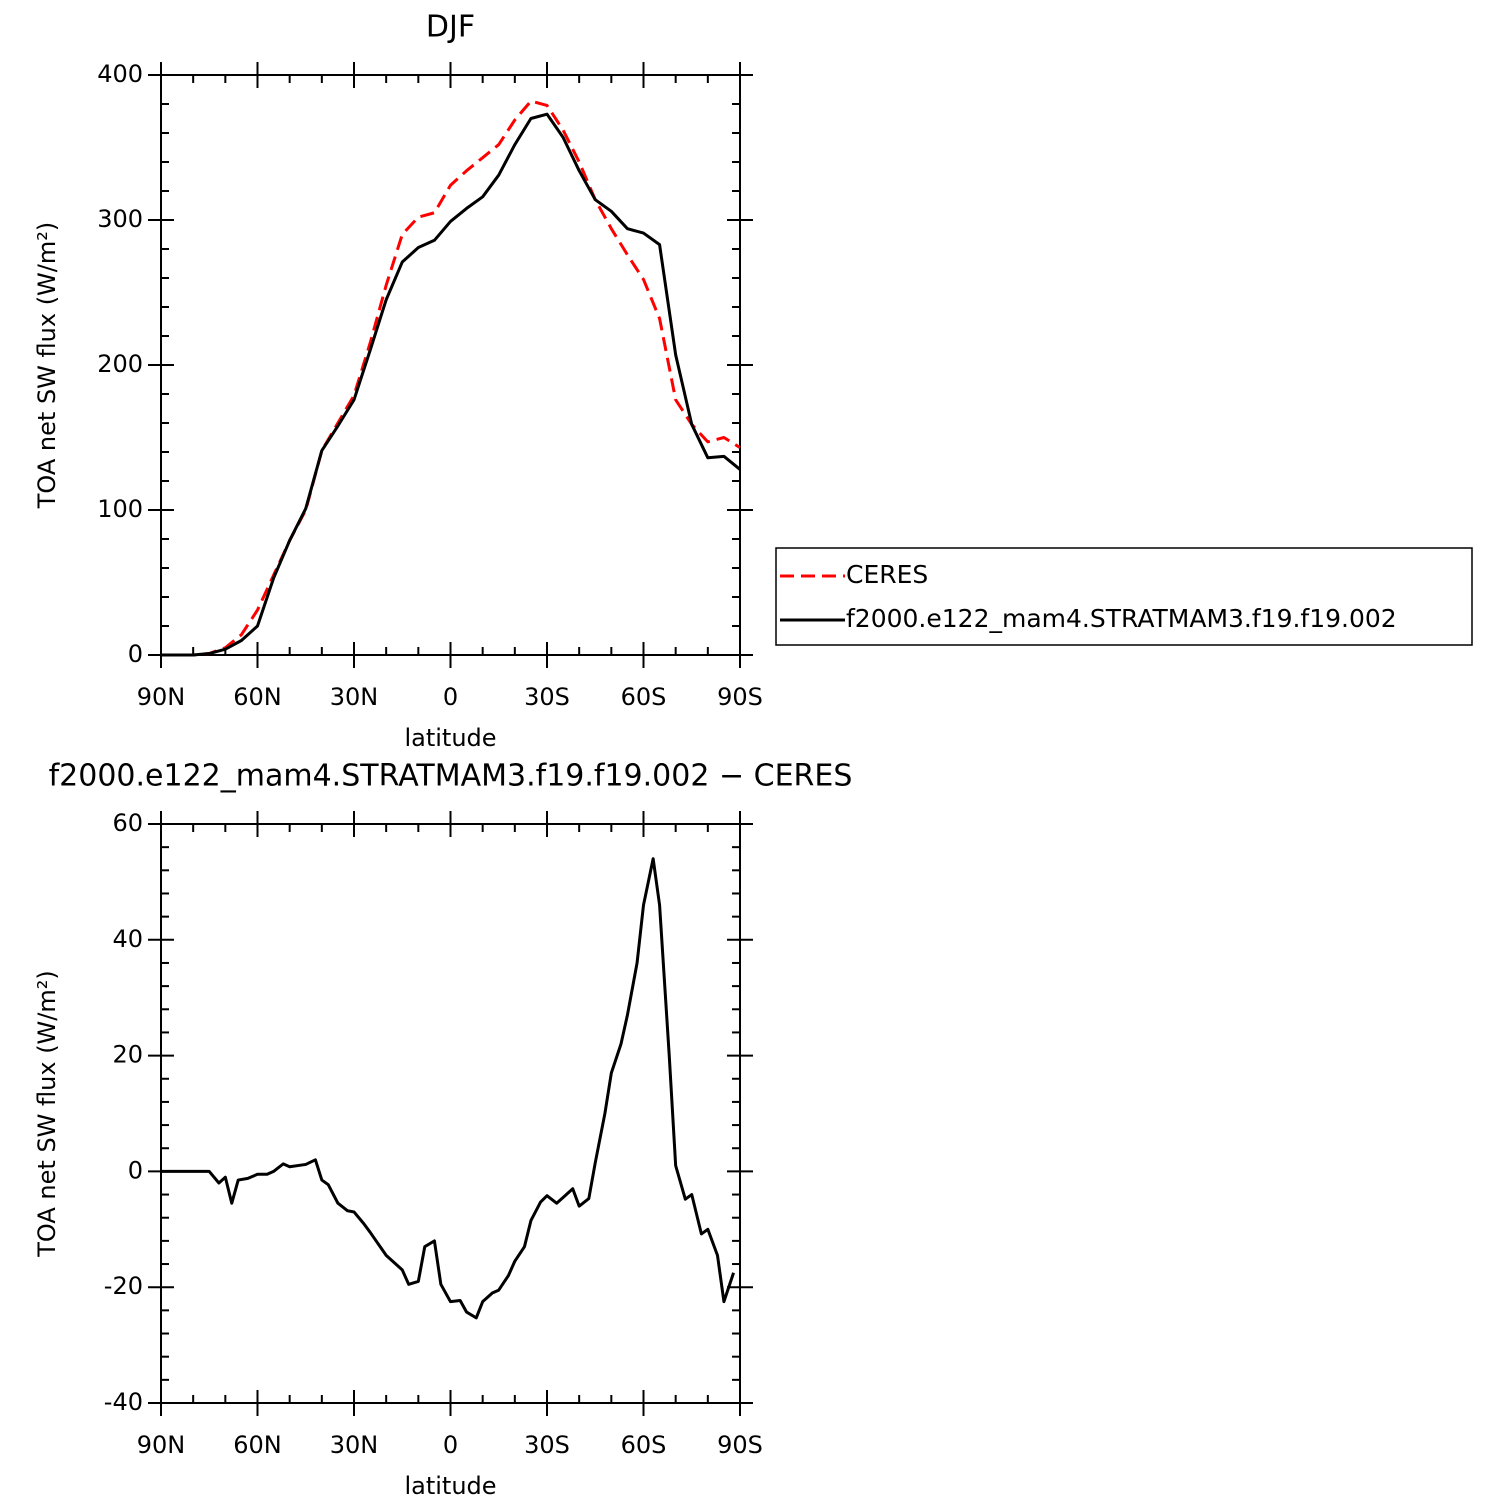 This screenshot has height=1508, width=1508. Describe the element at coordinates (120, 74) in the screenshot. I see `y-tick-label: 400` at that location.